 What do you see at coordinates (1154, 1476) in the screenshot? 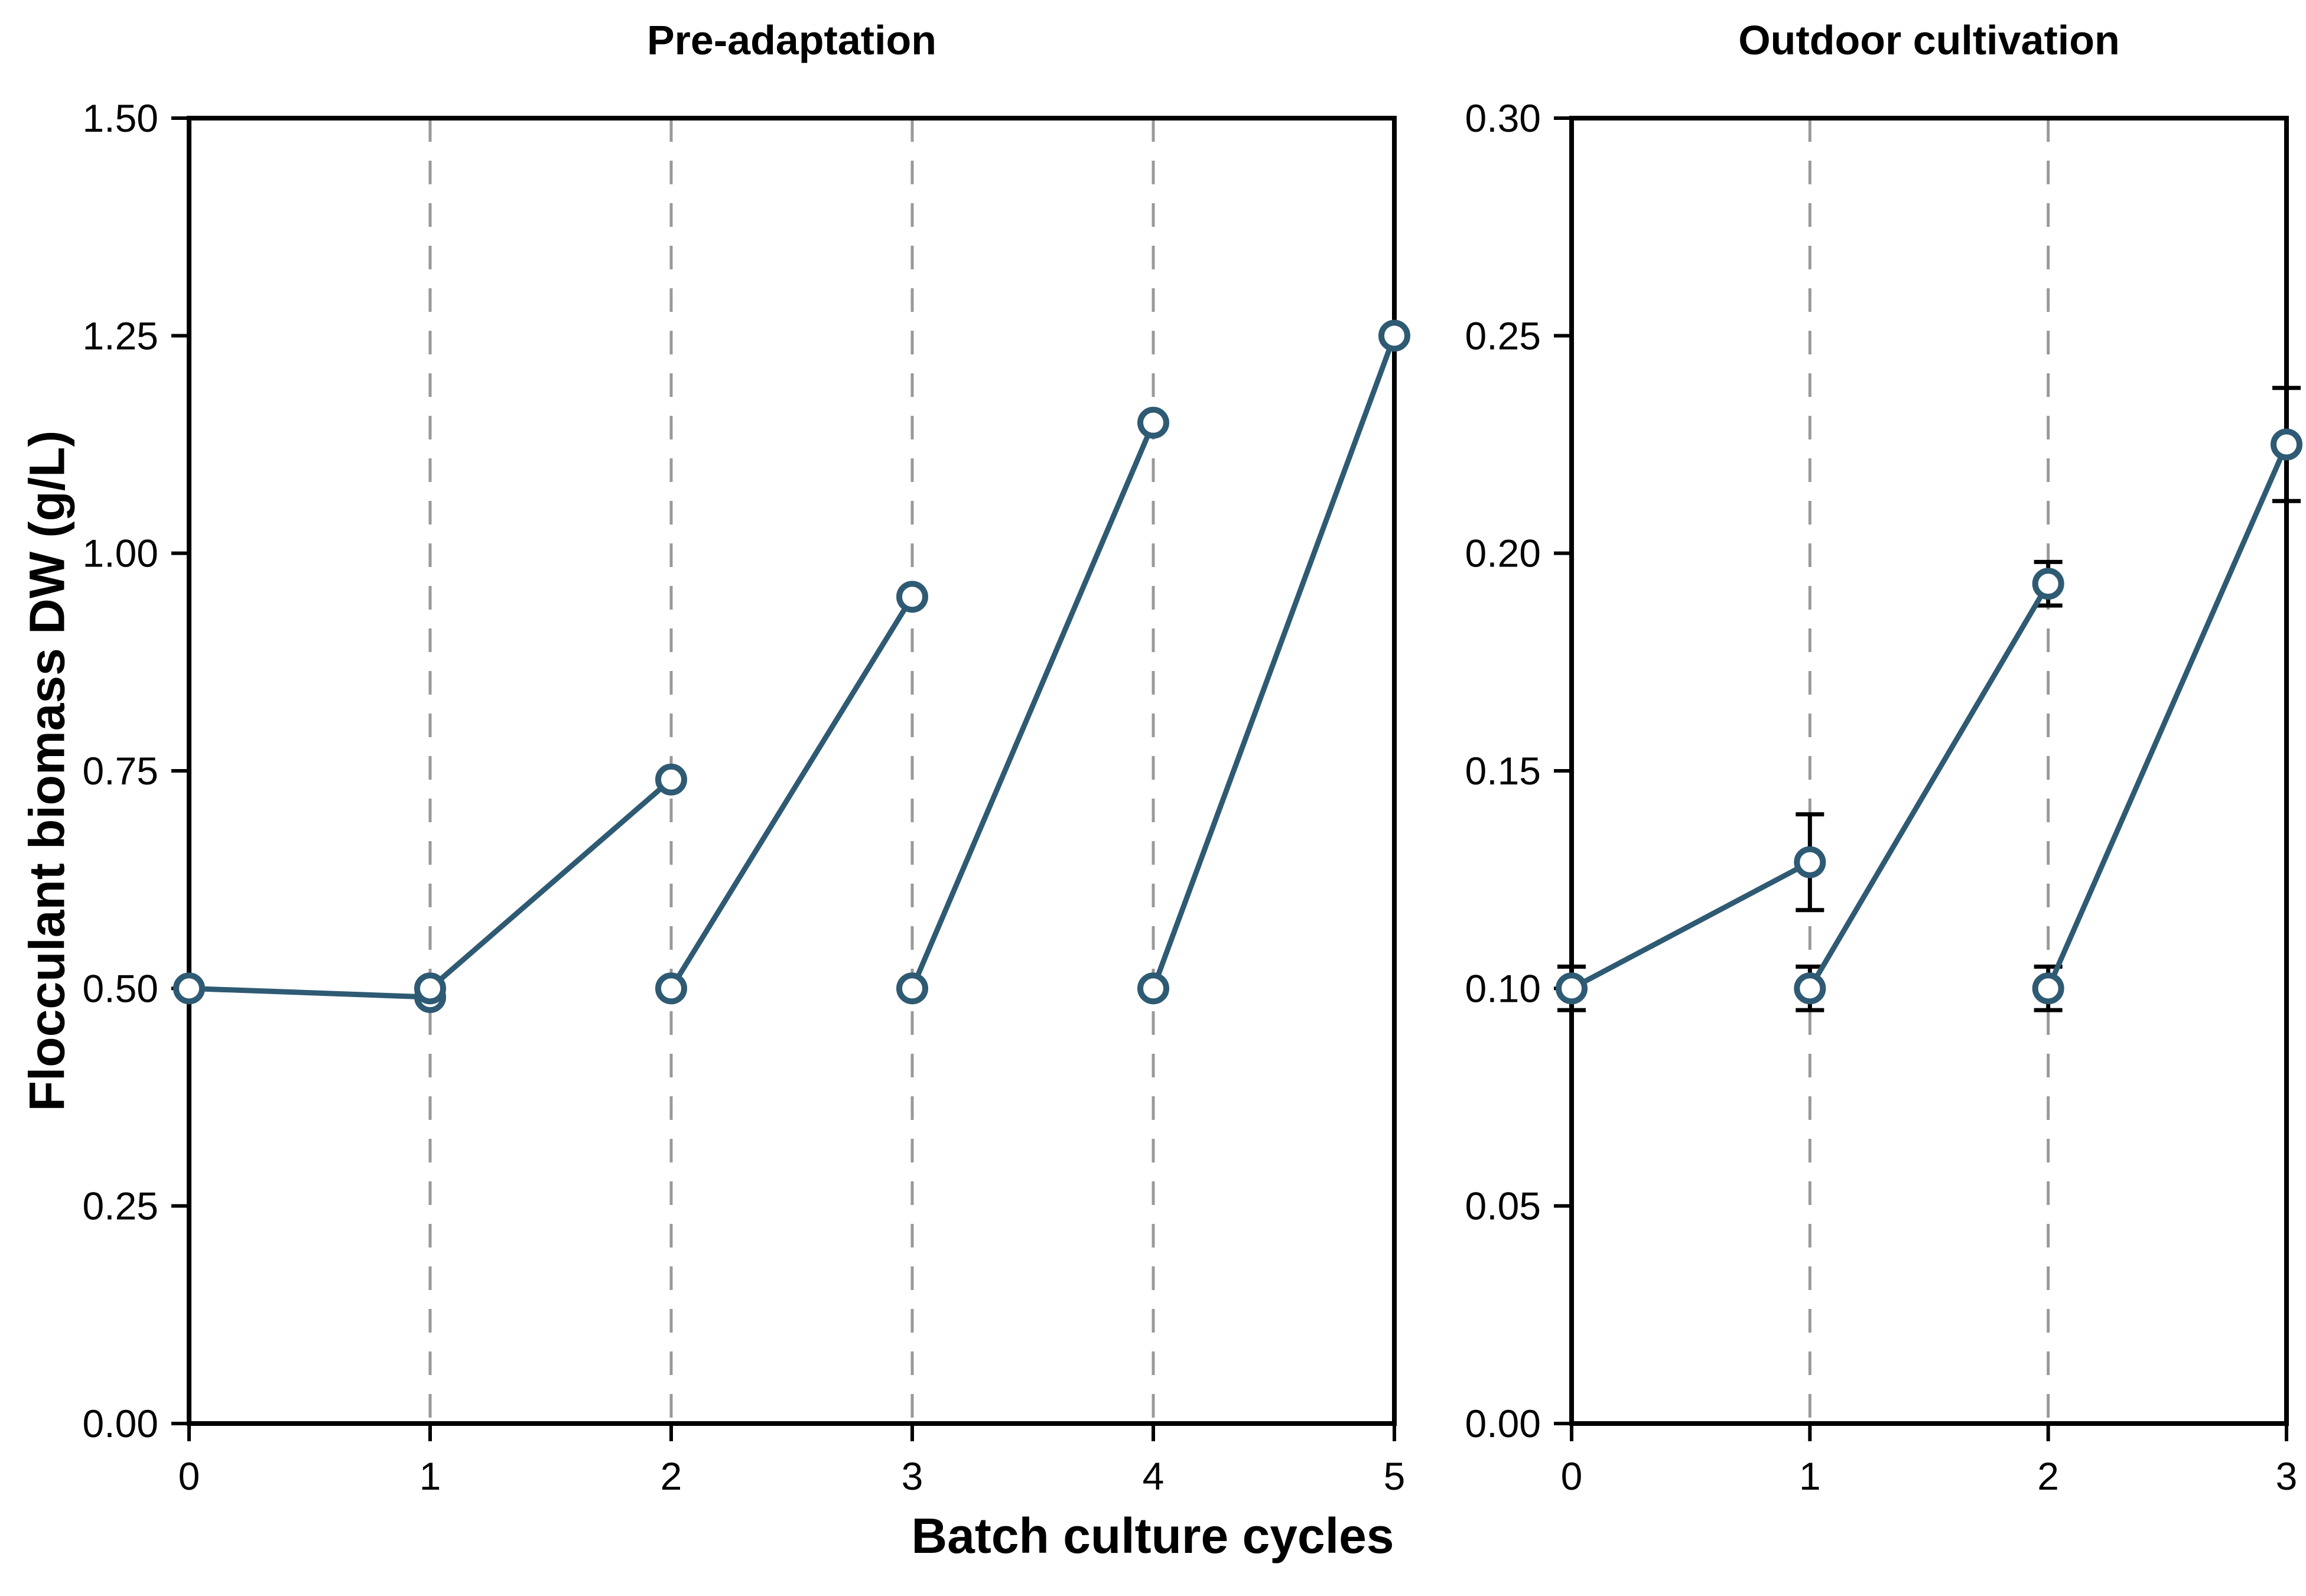
I see `x-tick-label: 4` at bounding box center [1154, 1476].